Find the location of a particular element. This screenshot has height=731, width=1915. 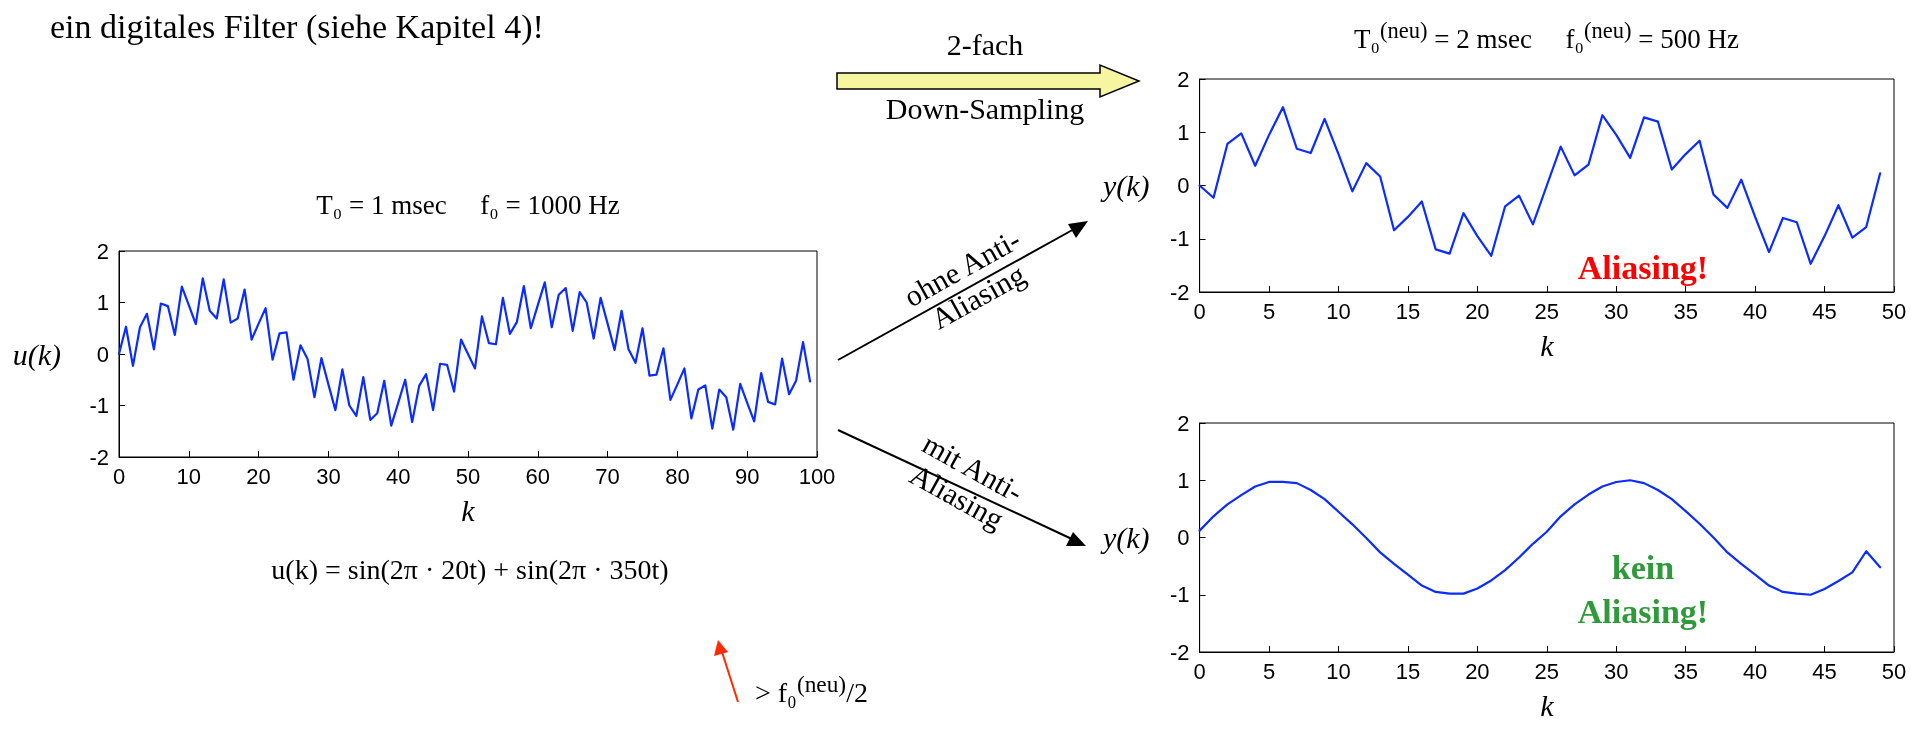

x-tick-label: 80 is located at coordinates (677, 476).